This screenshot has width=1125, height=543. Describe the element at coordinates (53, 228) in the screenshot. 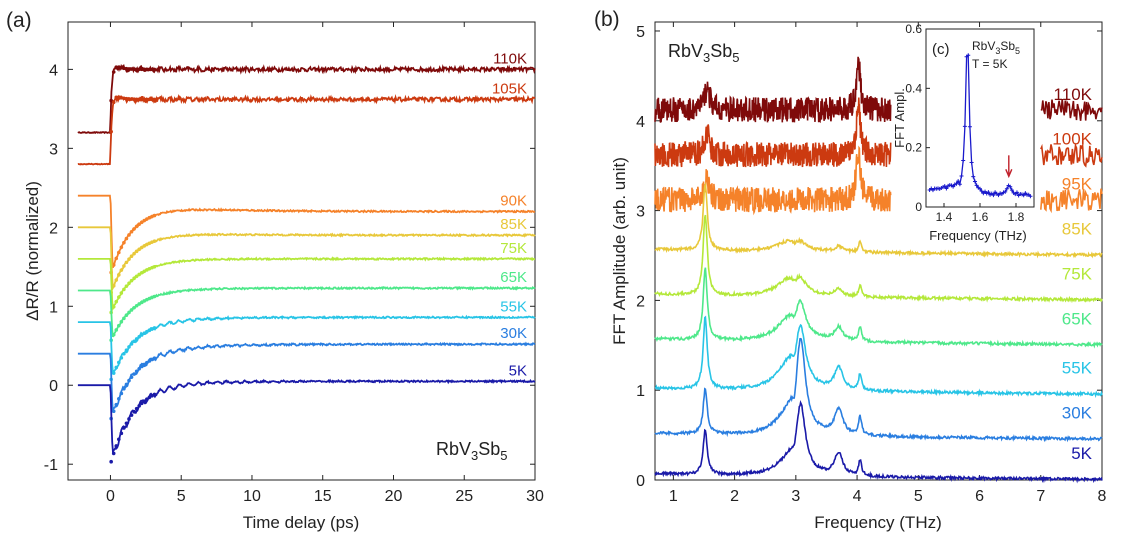

I see `chart-a-ytick-label: 2` at that location.